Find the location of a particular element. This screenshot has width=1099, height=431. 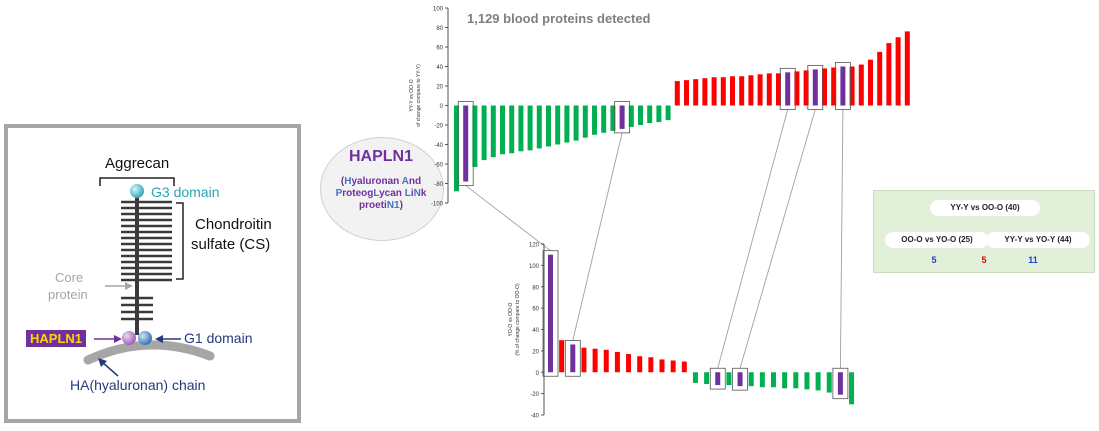

comparison-left-pill: OO-O vs YO-O (25) is located at coordinates (937, 240).